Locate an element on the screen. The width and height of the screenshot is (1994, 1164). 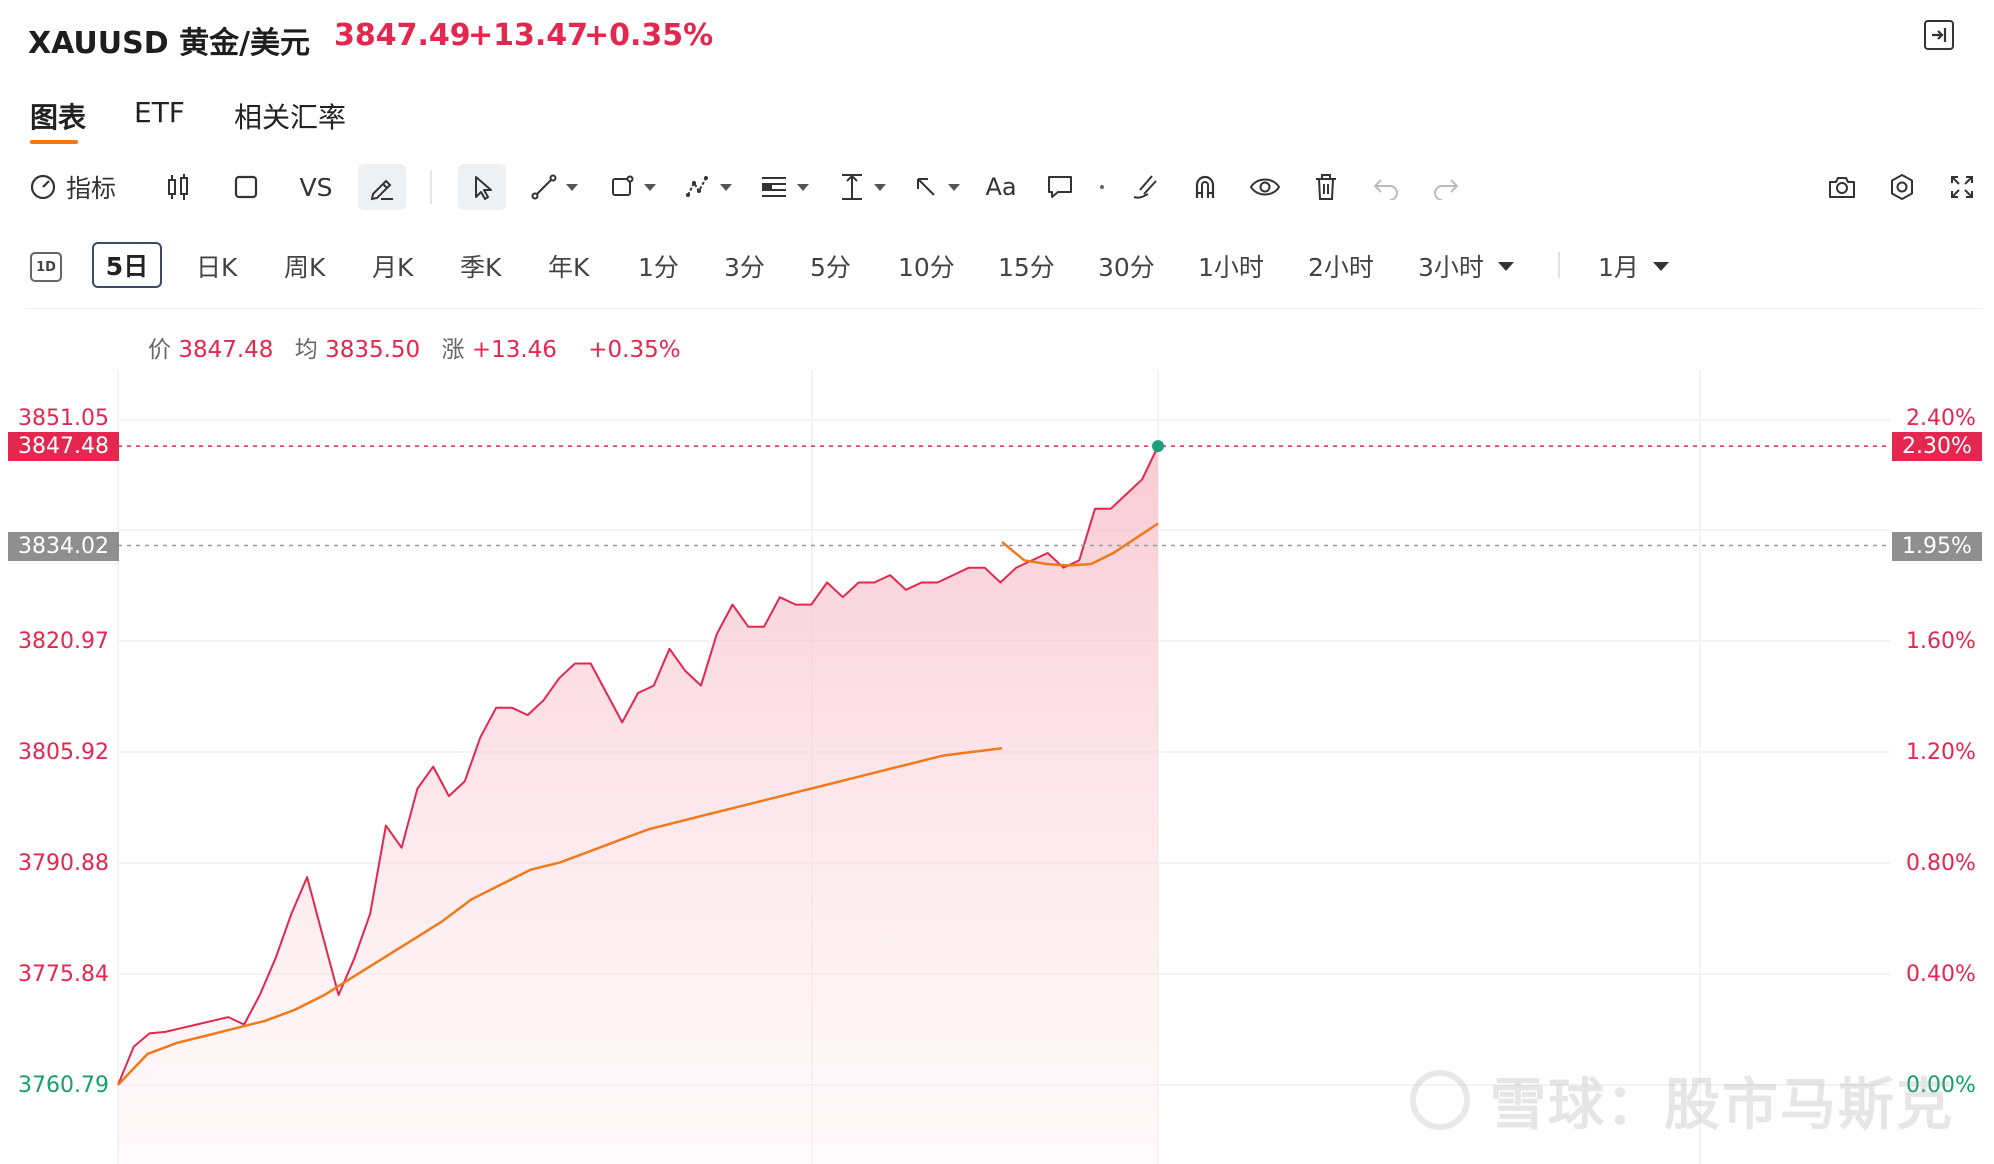
info-avg-label: 均 is located at coordinates (306, 350).